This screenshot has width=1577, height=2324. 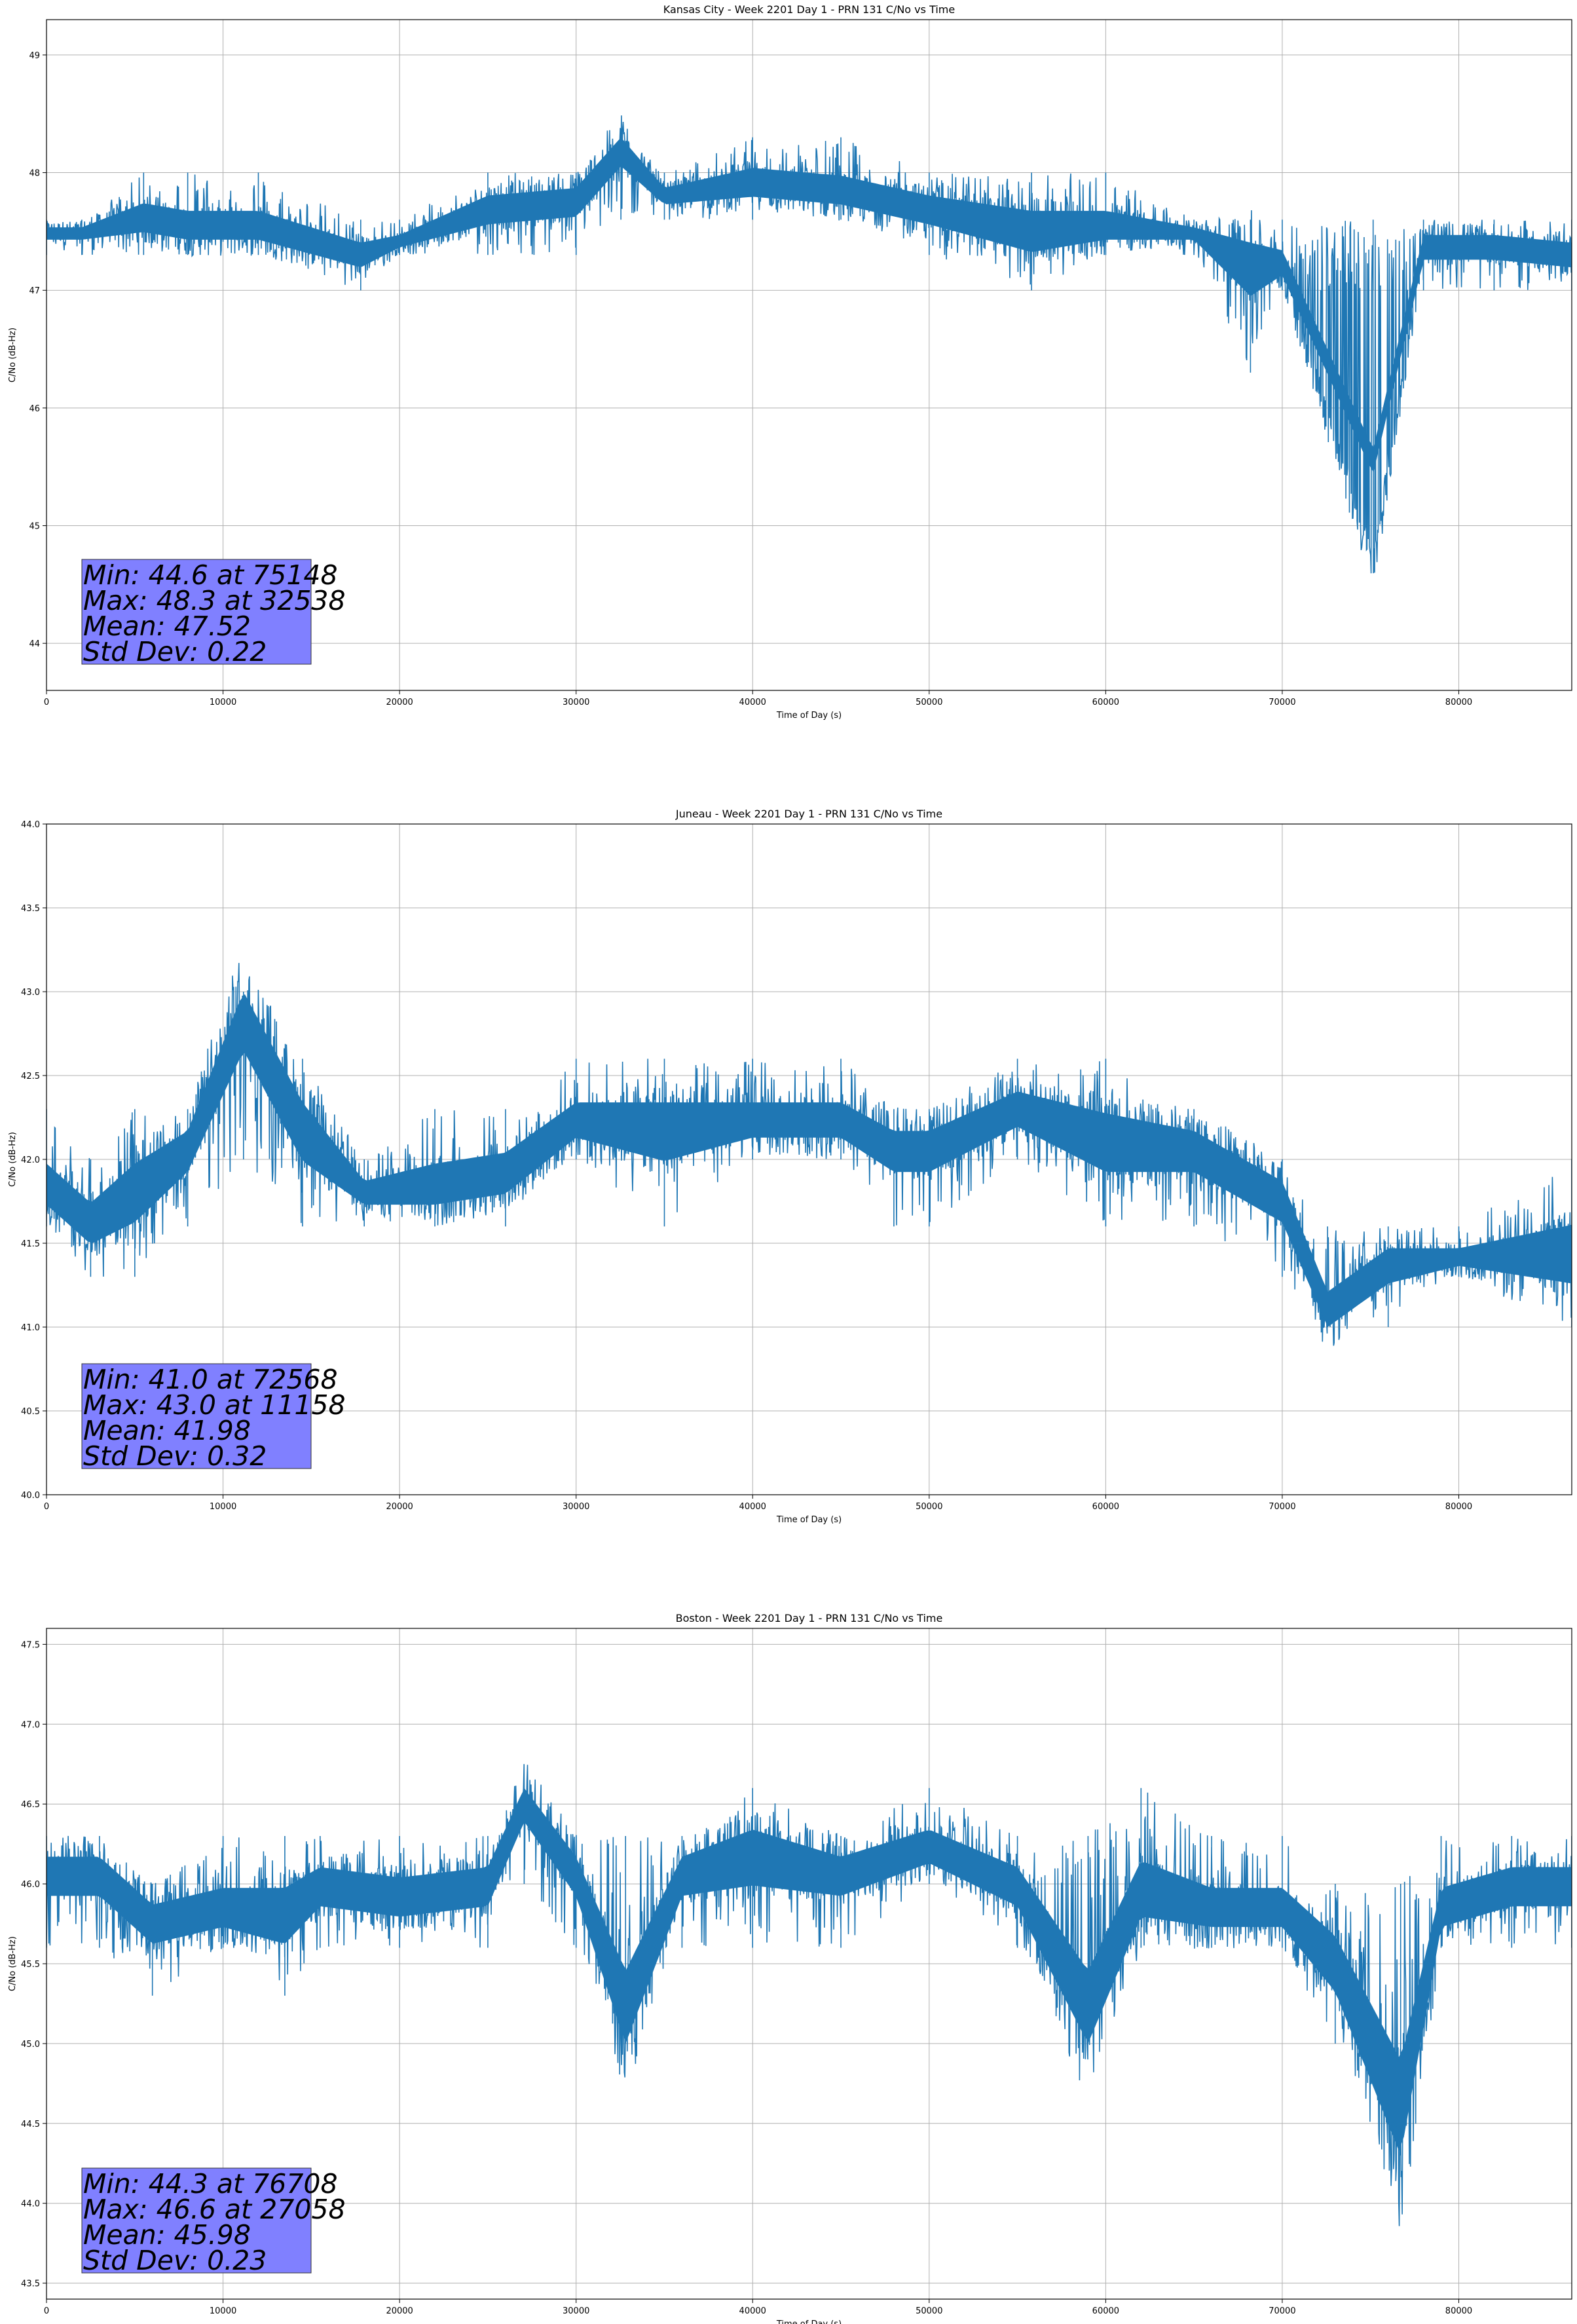 What do you see at coordinates (30, 2045) in the screenshot?
I see `y-tick-label: 45.0` at bounding box center [30, 2045].